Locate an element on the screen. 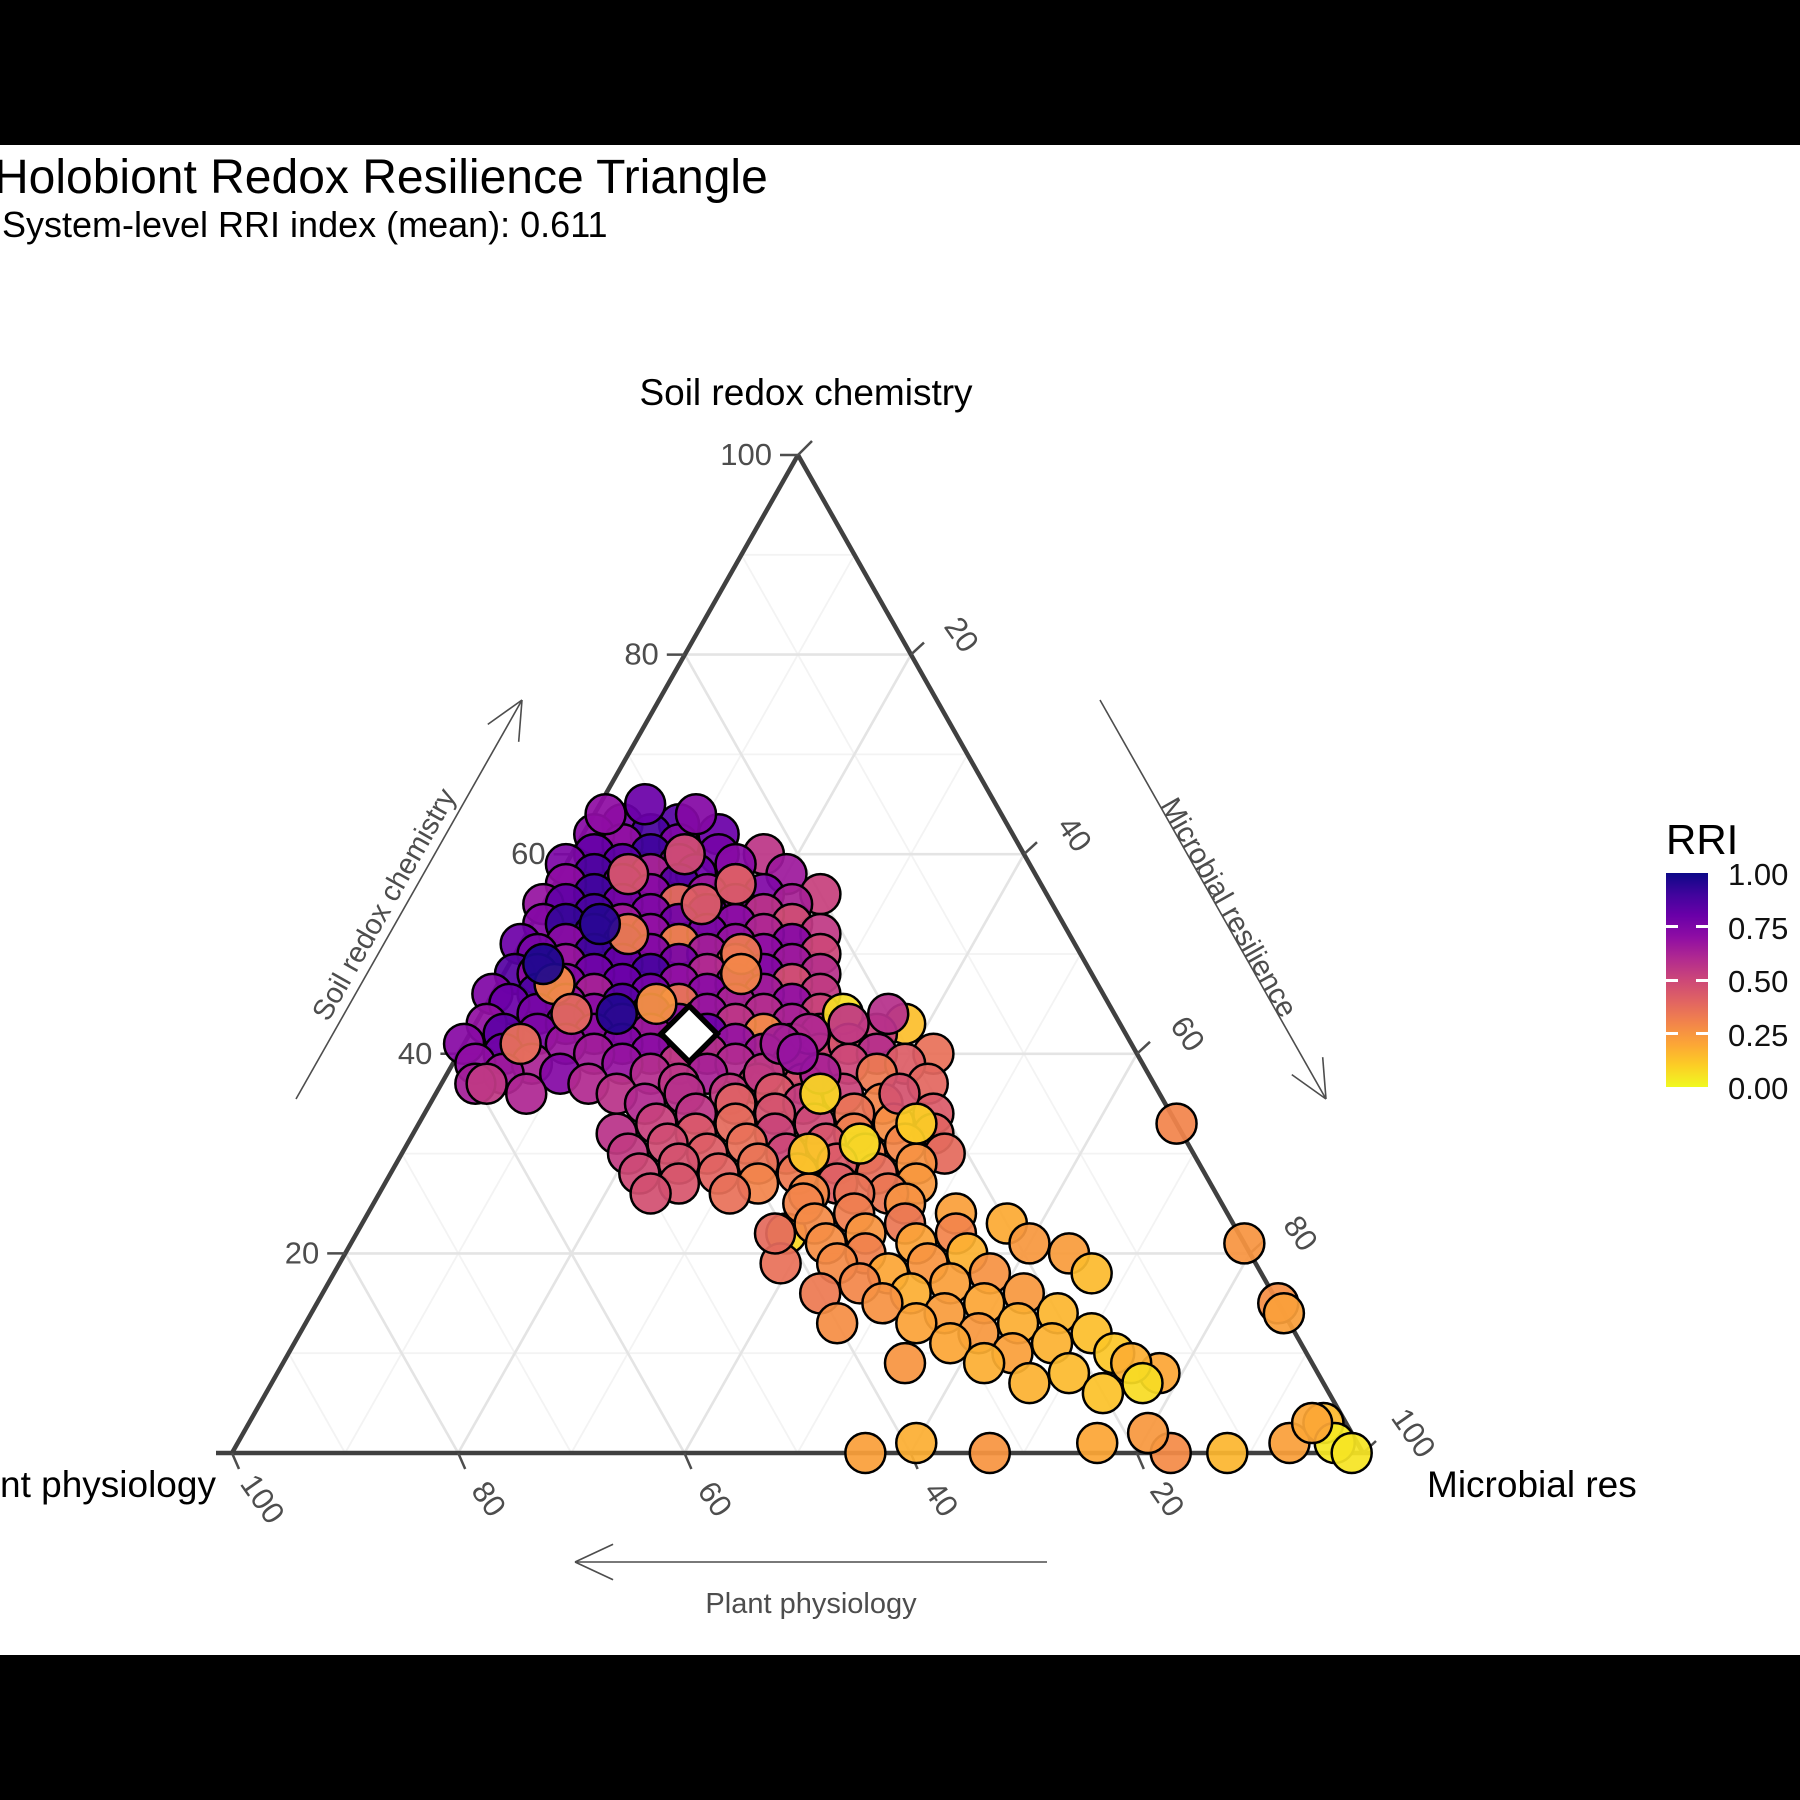 Image resolution: width=1800 pixels, height=1800 pixels. legend-title: RRI is located at coordinates (1702, 839).